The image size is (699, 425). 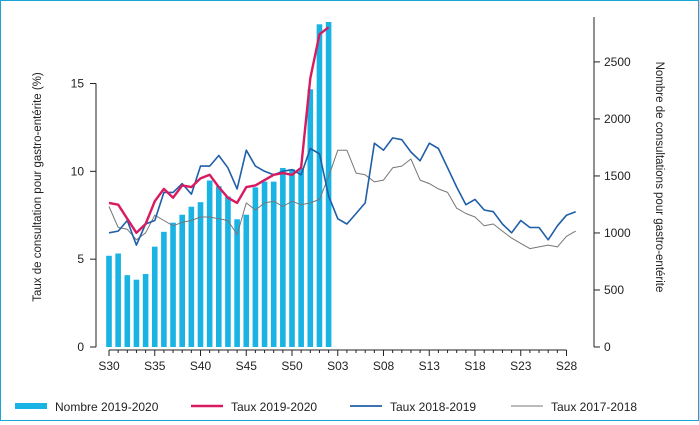 What do you see at coordinates (80, 347) in the screenshot?
I see `y-left-tick-label: 0` at bounding box center [80, 347].